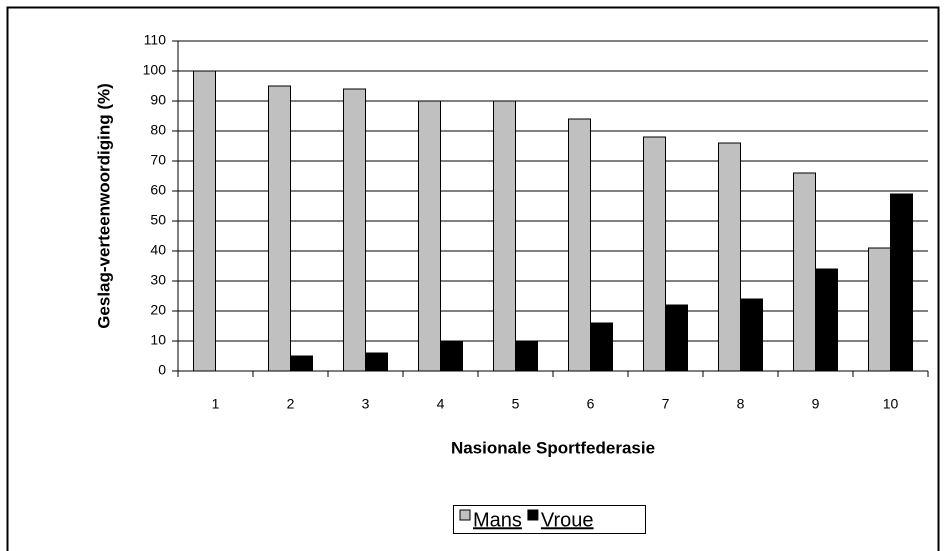  Describe the element at coordinates (158, 280) in the screenshot. I see `y-tick-label: 30` at that location.